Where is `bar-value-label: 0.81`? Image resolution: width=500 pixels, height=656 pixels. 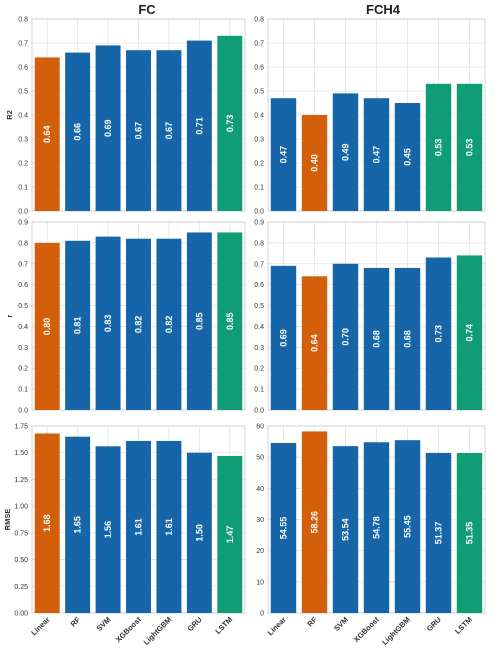 bar-value-label: 0.81 is located at coordinates (78, 326).